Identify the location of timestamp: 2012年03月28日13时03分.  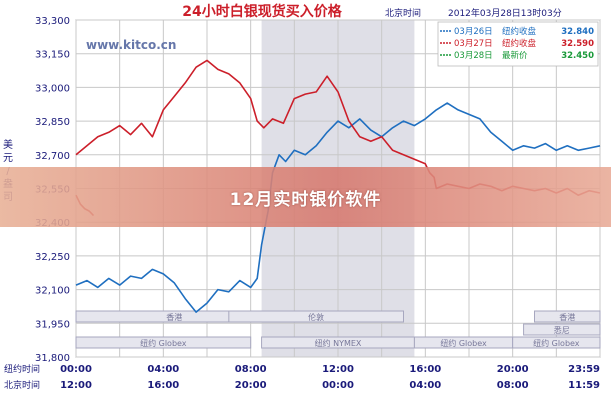
(505, 13).